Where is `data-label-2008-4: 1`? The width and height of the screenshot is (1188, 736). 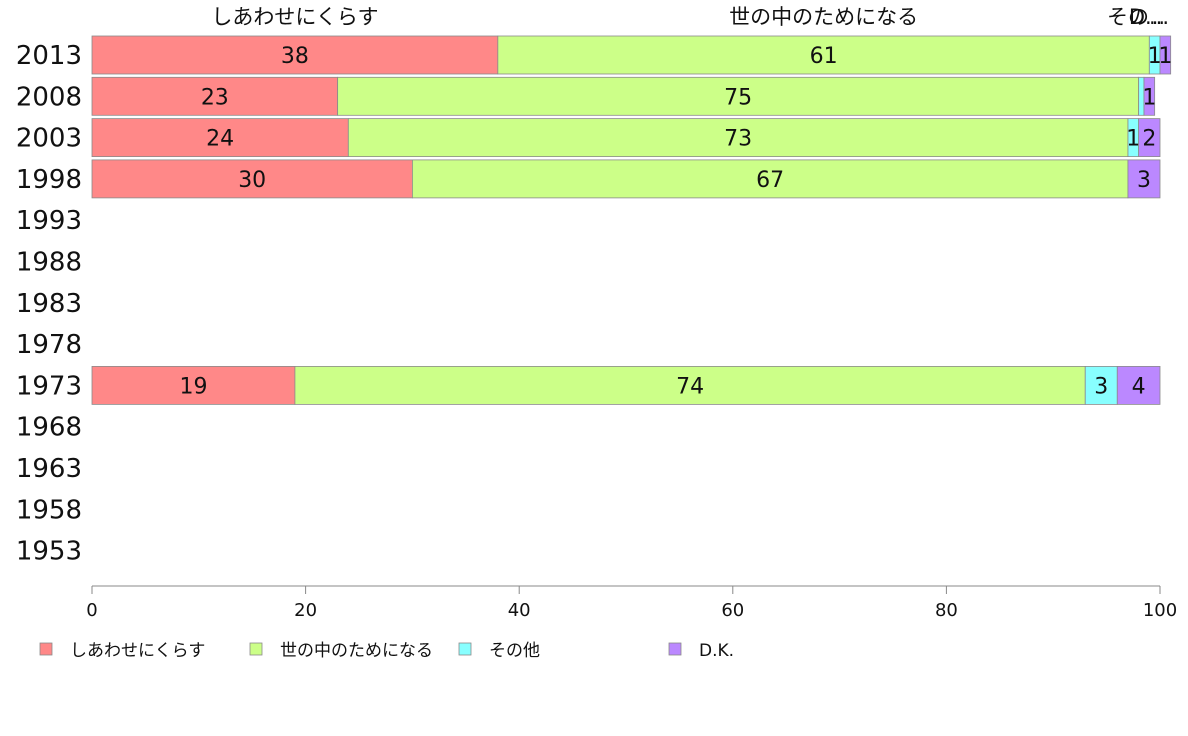 data-label-2008-4: 1 is located at coordinates (1149, 97).